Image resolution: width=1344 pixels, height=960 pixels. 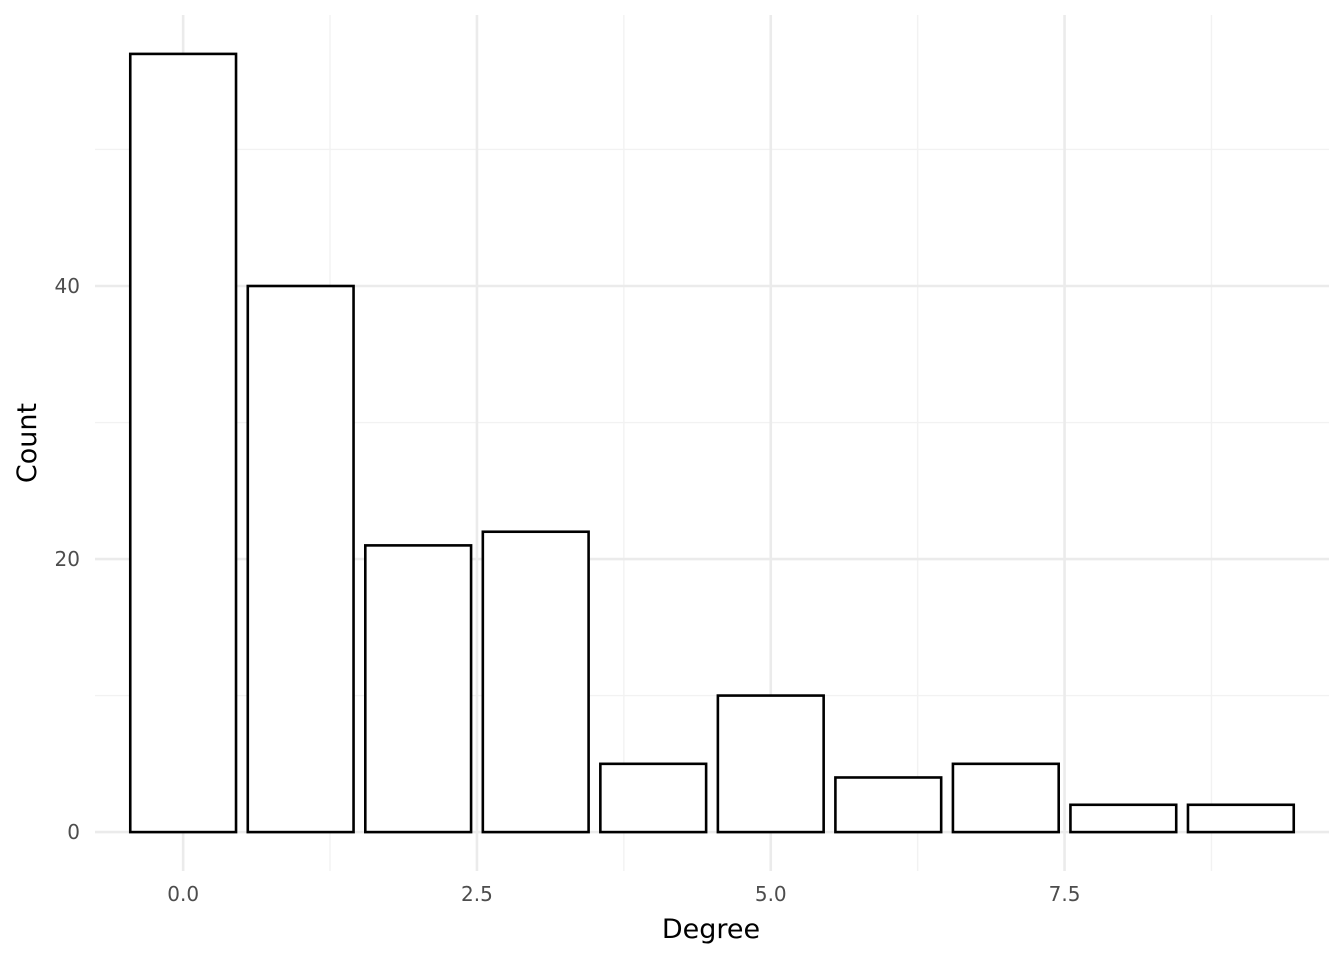 What do you see at coordinates (27, 443) in the screenshot?
I see `y-axis-title: Count` at bounding box center [27, 443].